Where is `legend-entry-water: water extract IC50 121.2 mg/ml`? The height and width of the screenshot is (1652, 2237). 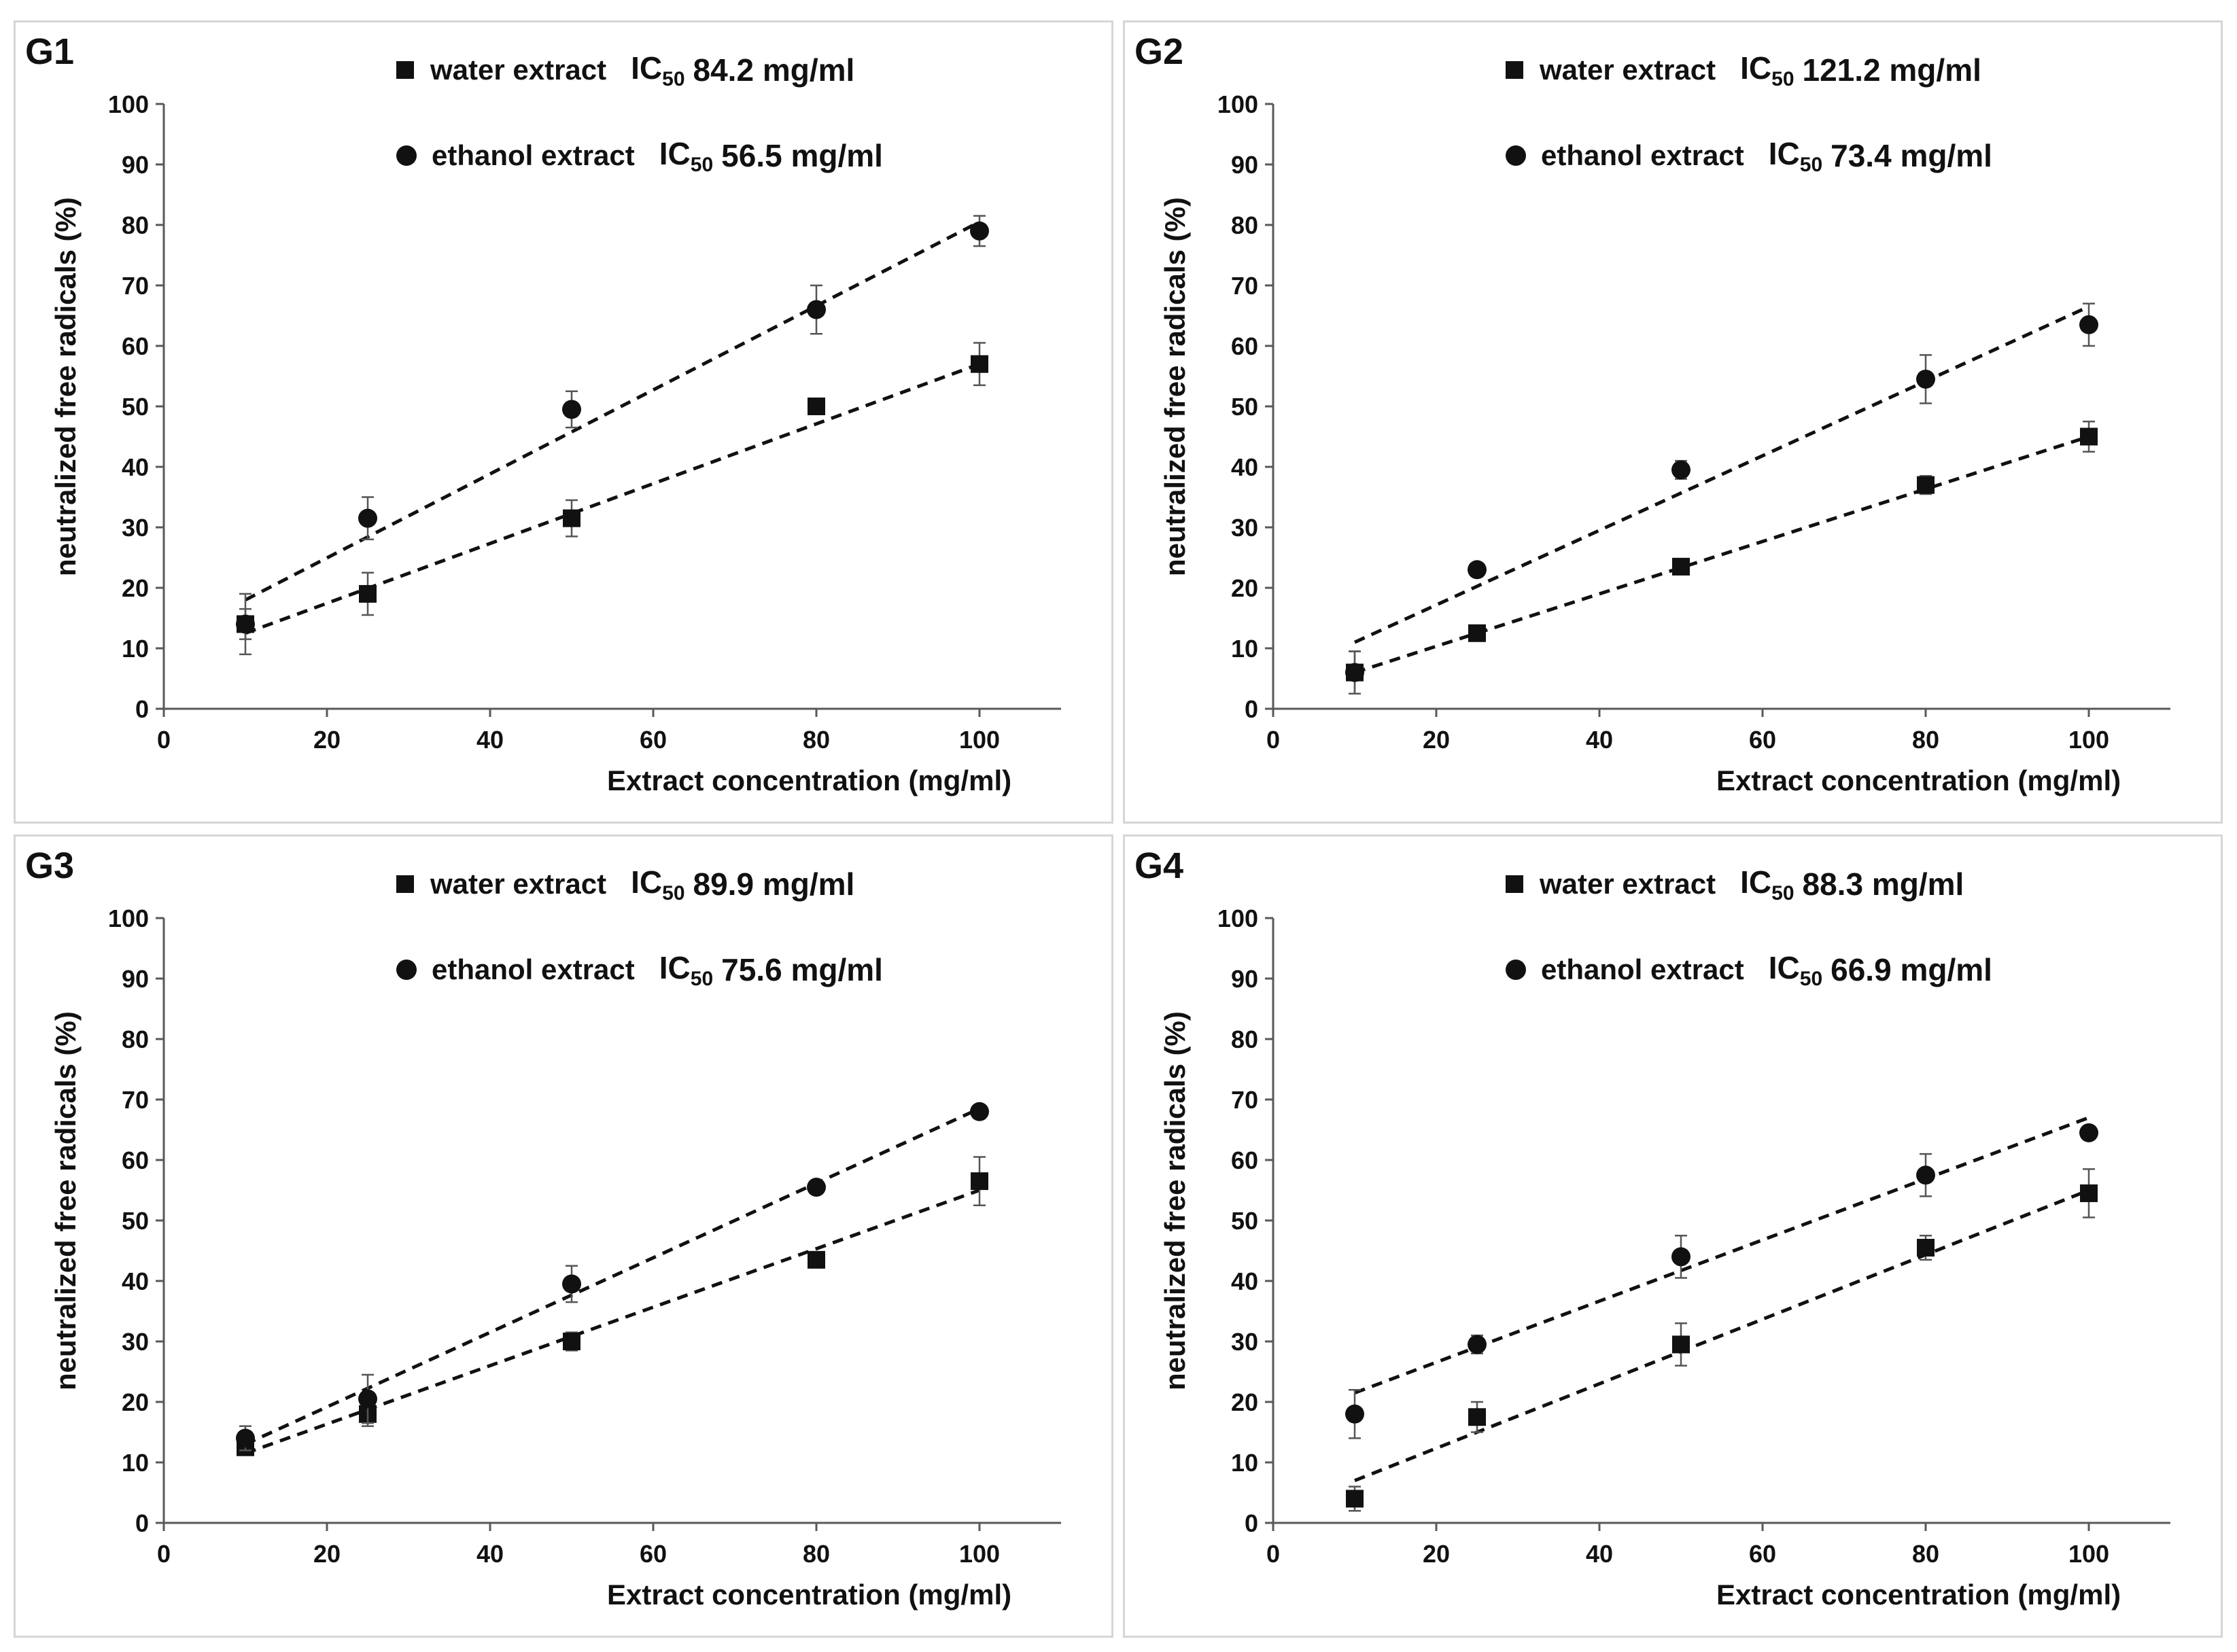
legend-entry-water: water extract IC50 121.2 mg/ml is located at coordinates (1749, 70).